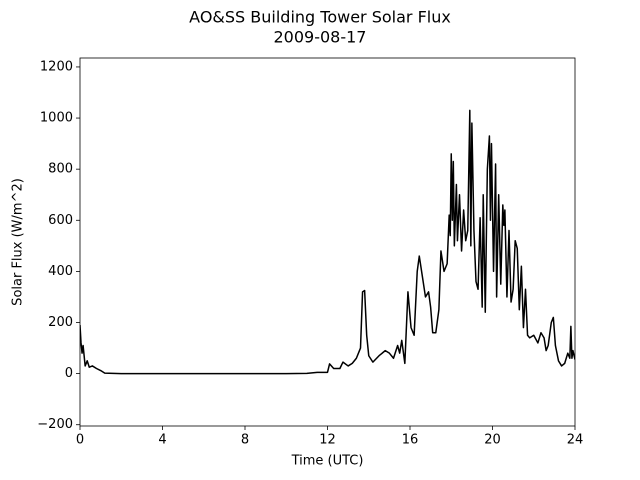  Describe the element at coordinates (492, 440) in the screenshot. I see `x-tick-label: 20` at that location.